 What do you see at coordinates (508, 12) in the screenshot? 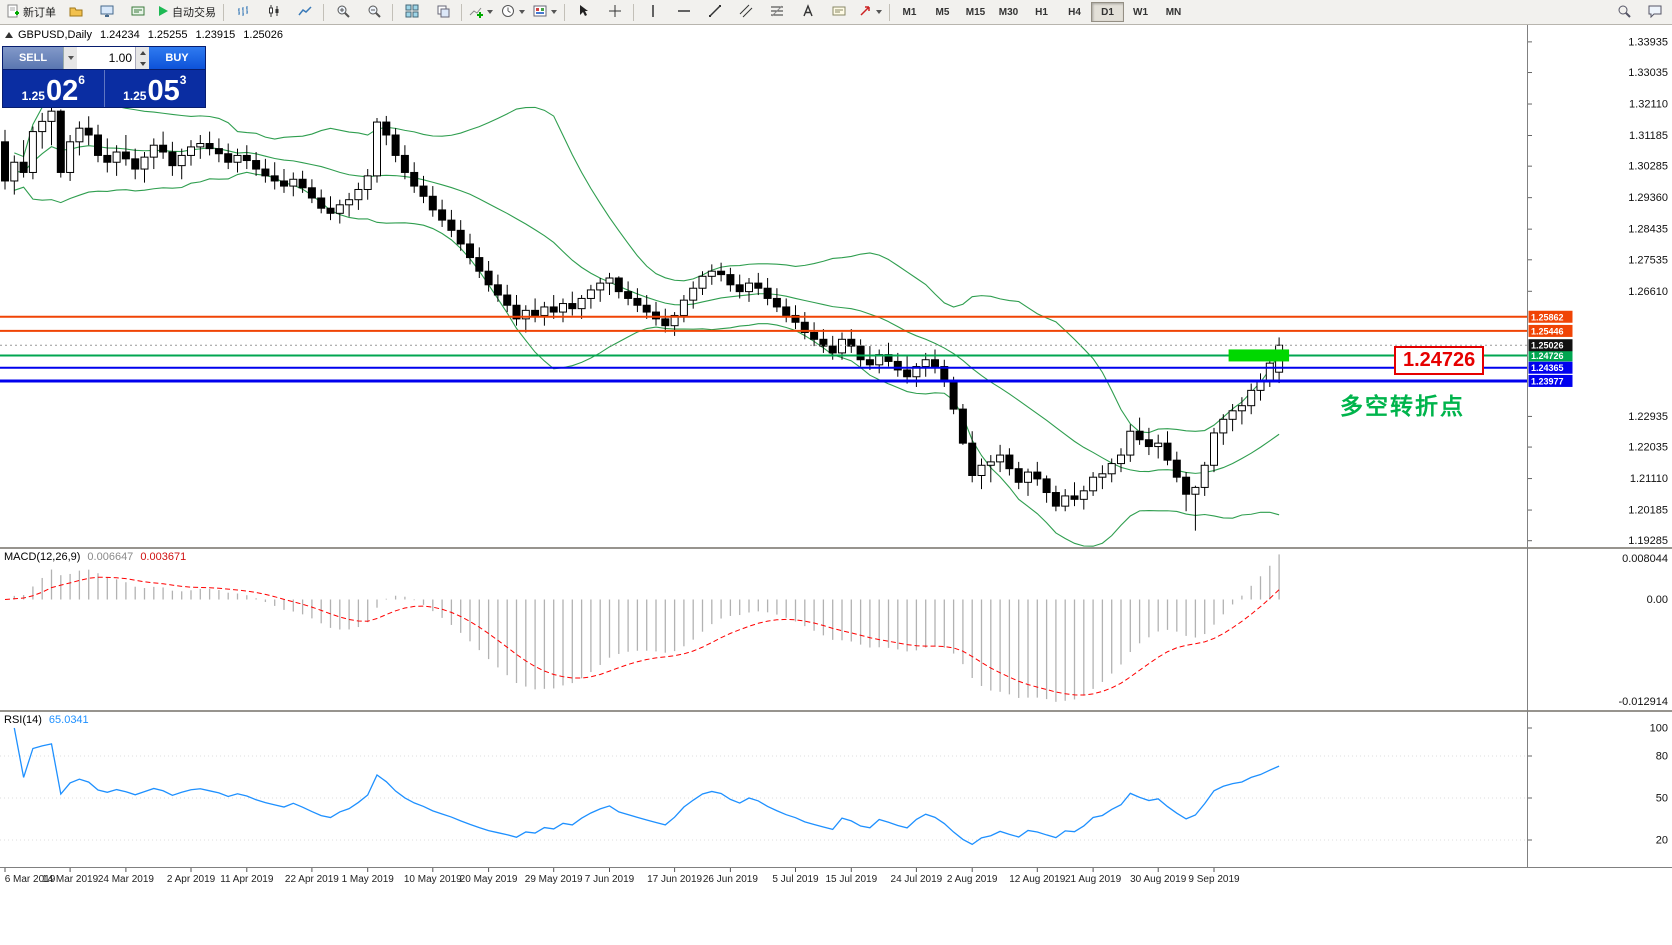
I see `clock-icon` at bounding box center [508, 12].